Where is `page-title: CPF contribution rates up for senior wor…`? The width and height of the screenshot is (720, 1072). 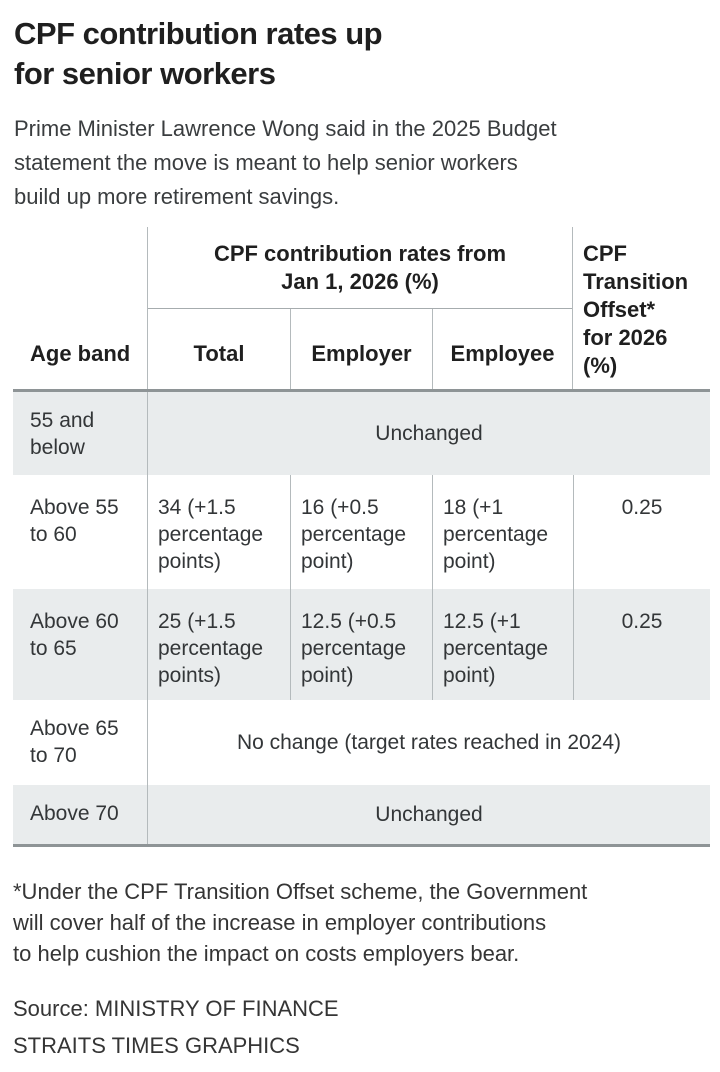
page-title: CPF contribution rates up for senior wor… is located at coordinates (198, 53).